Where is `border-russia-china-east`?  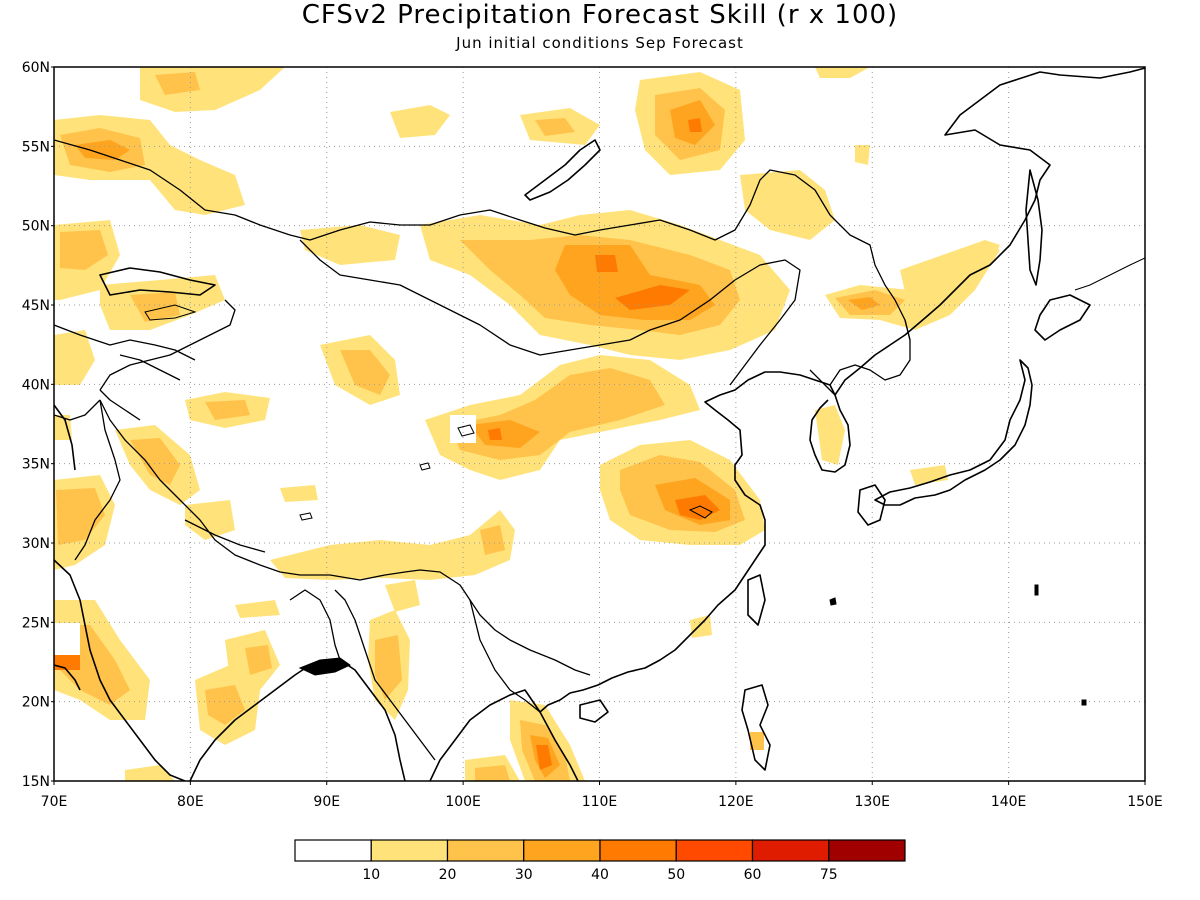
border-russia-china-east is located at coordinates (870, 352).